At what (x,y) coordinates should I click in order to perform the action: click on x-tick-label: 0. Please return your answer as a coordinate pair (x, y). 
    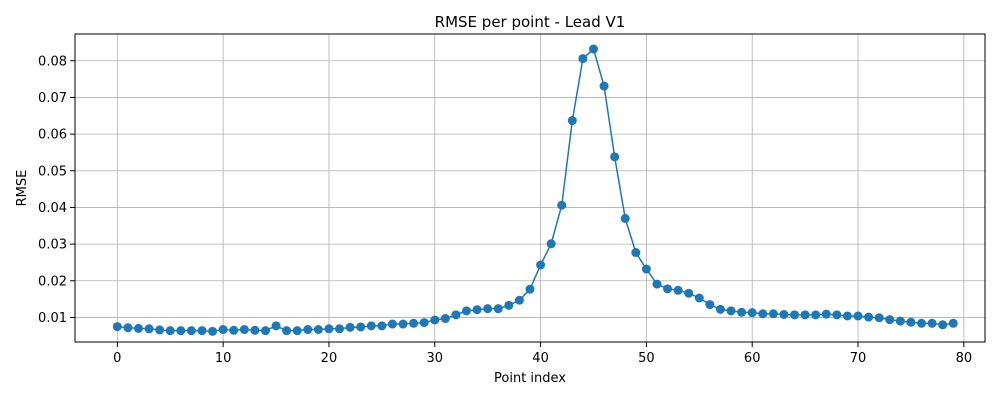
    Looking at the image, I should click on (117, 358).